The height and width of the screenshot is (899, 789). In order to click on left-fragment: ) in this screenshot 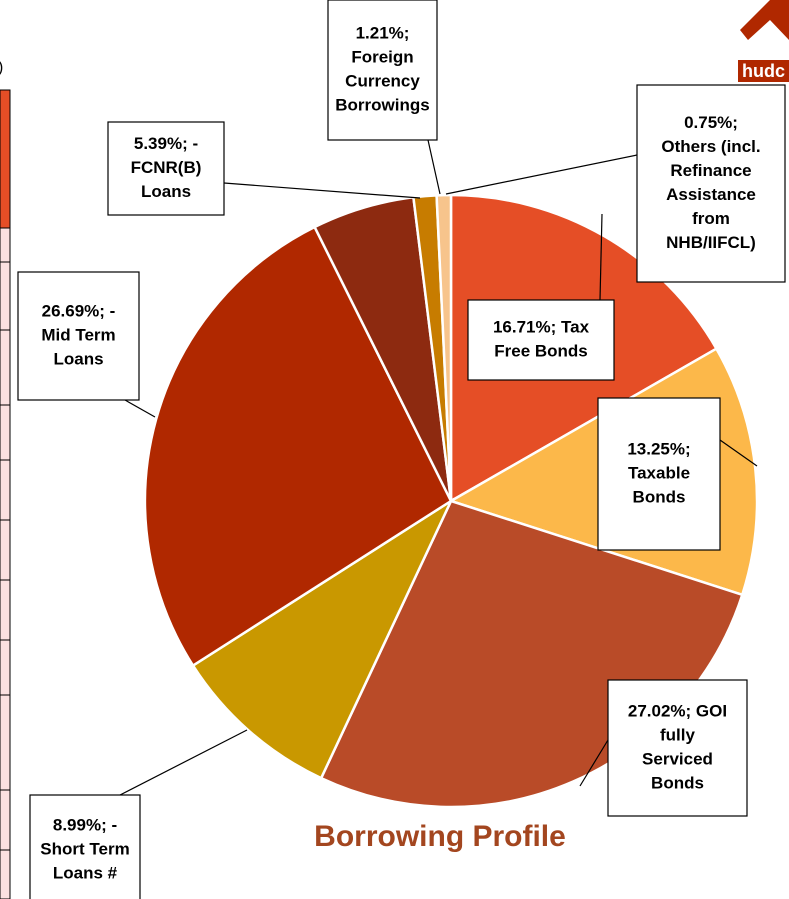, I will do `click(1, 67)`.